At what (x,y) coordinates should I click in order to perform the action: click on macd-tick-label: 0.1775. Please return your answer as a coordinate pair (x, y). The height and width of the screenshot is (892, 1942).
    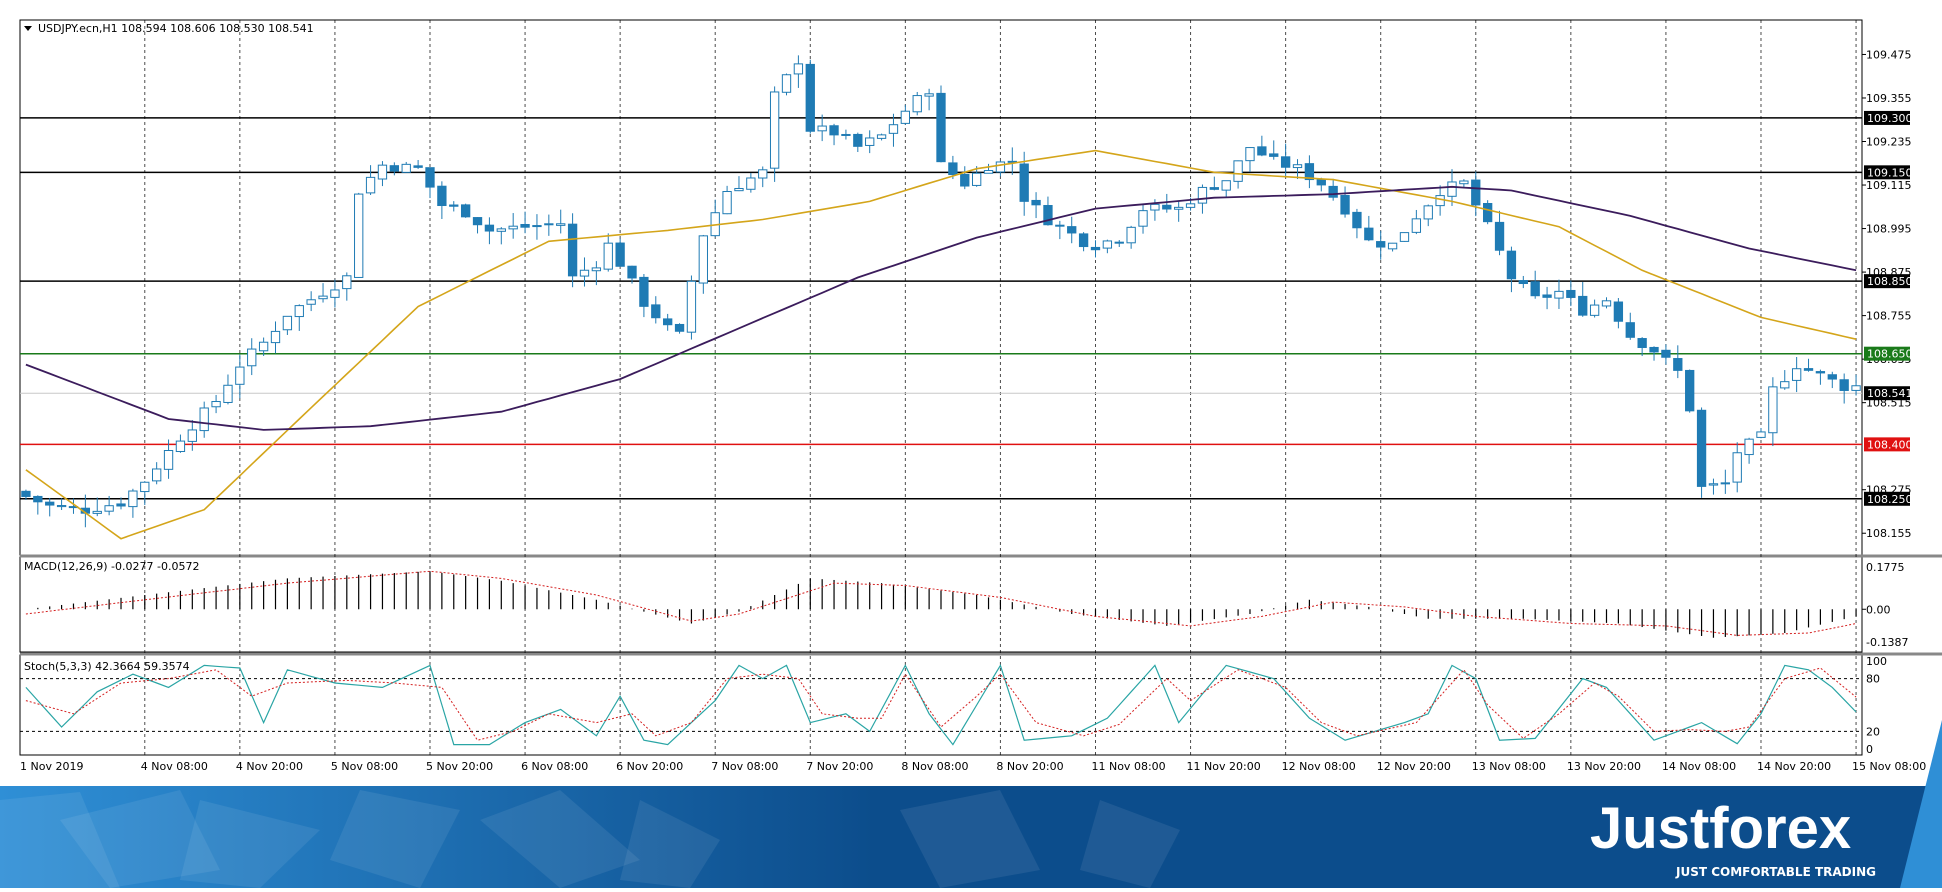
    Looking at the image, I should click on (1885, 567).